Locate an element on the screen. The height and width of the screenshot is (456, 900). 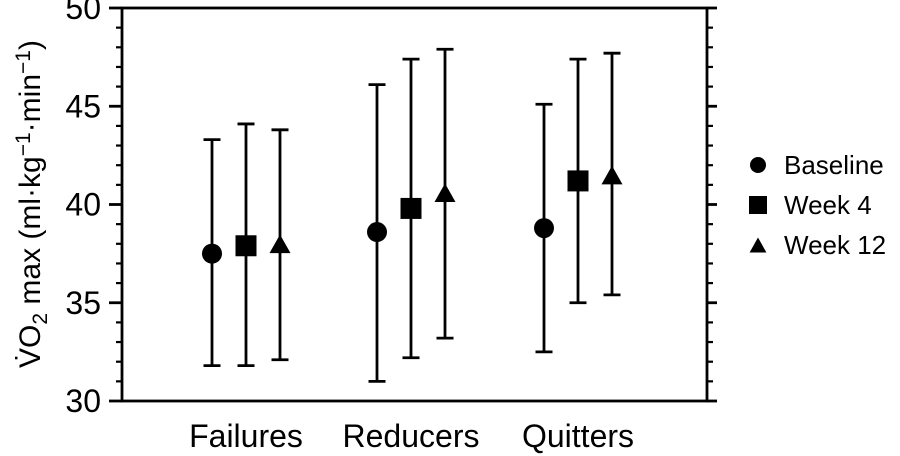
x-category-label-failures: Failures is located at coordinates (246, 436).